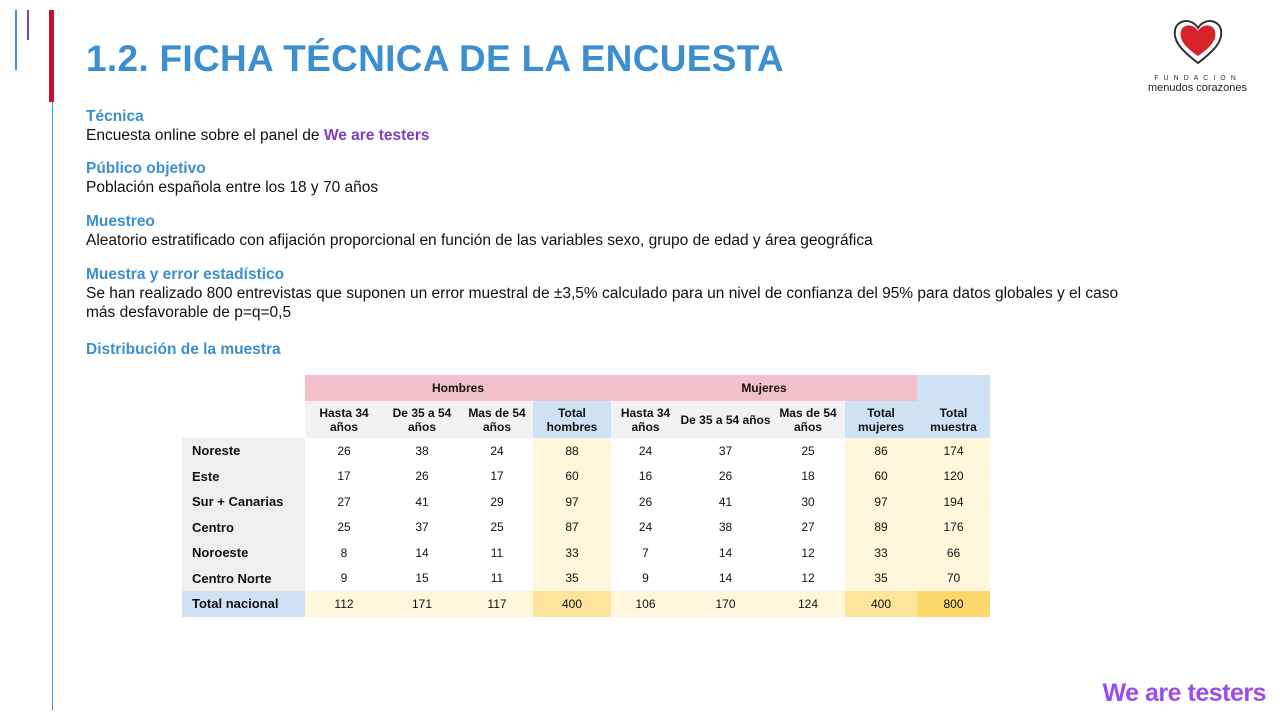 The image size is (1280, 720). What do you see at coordinates (953, 553) in the screenshot?
I see `table-cell: 66` at bounding box center [953, 553].